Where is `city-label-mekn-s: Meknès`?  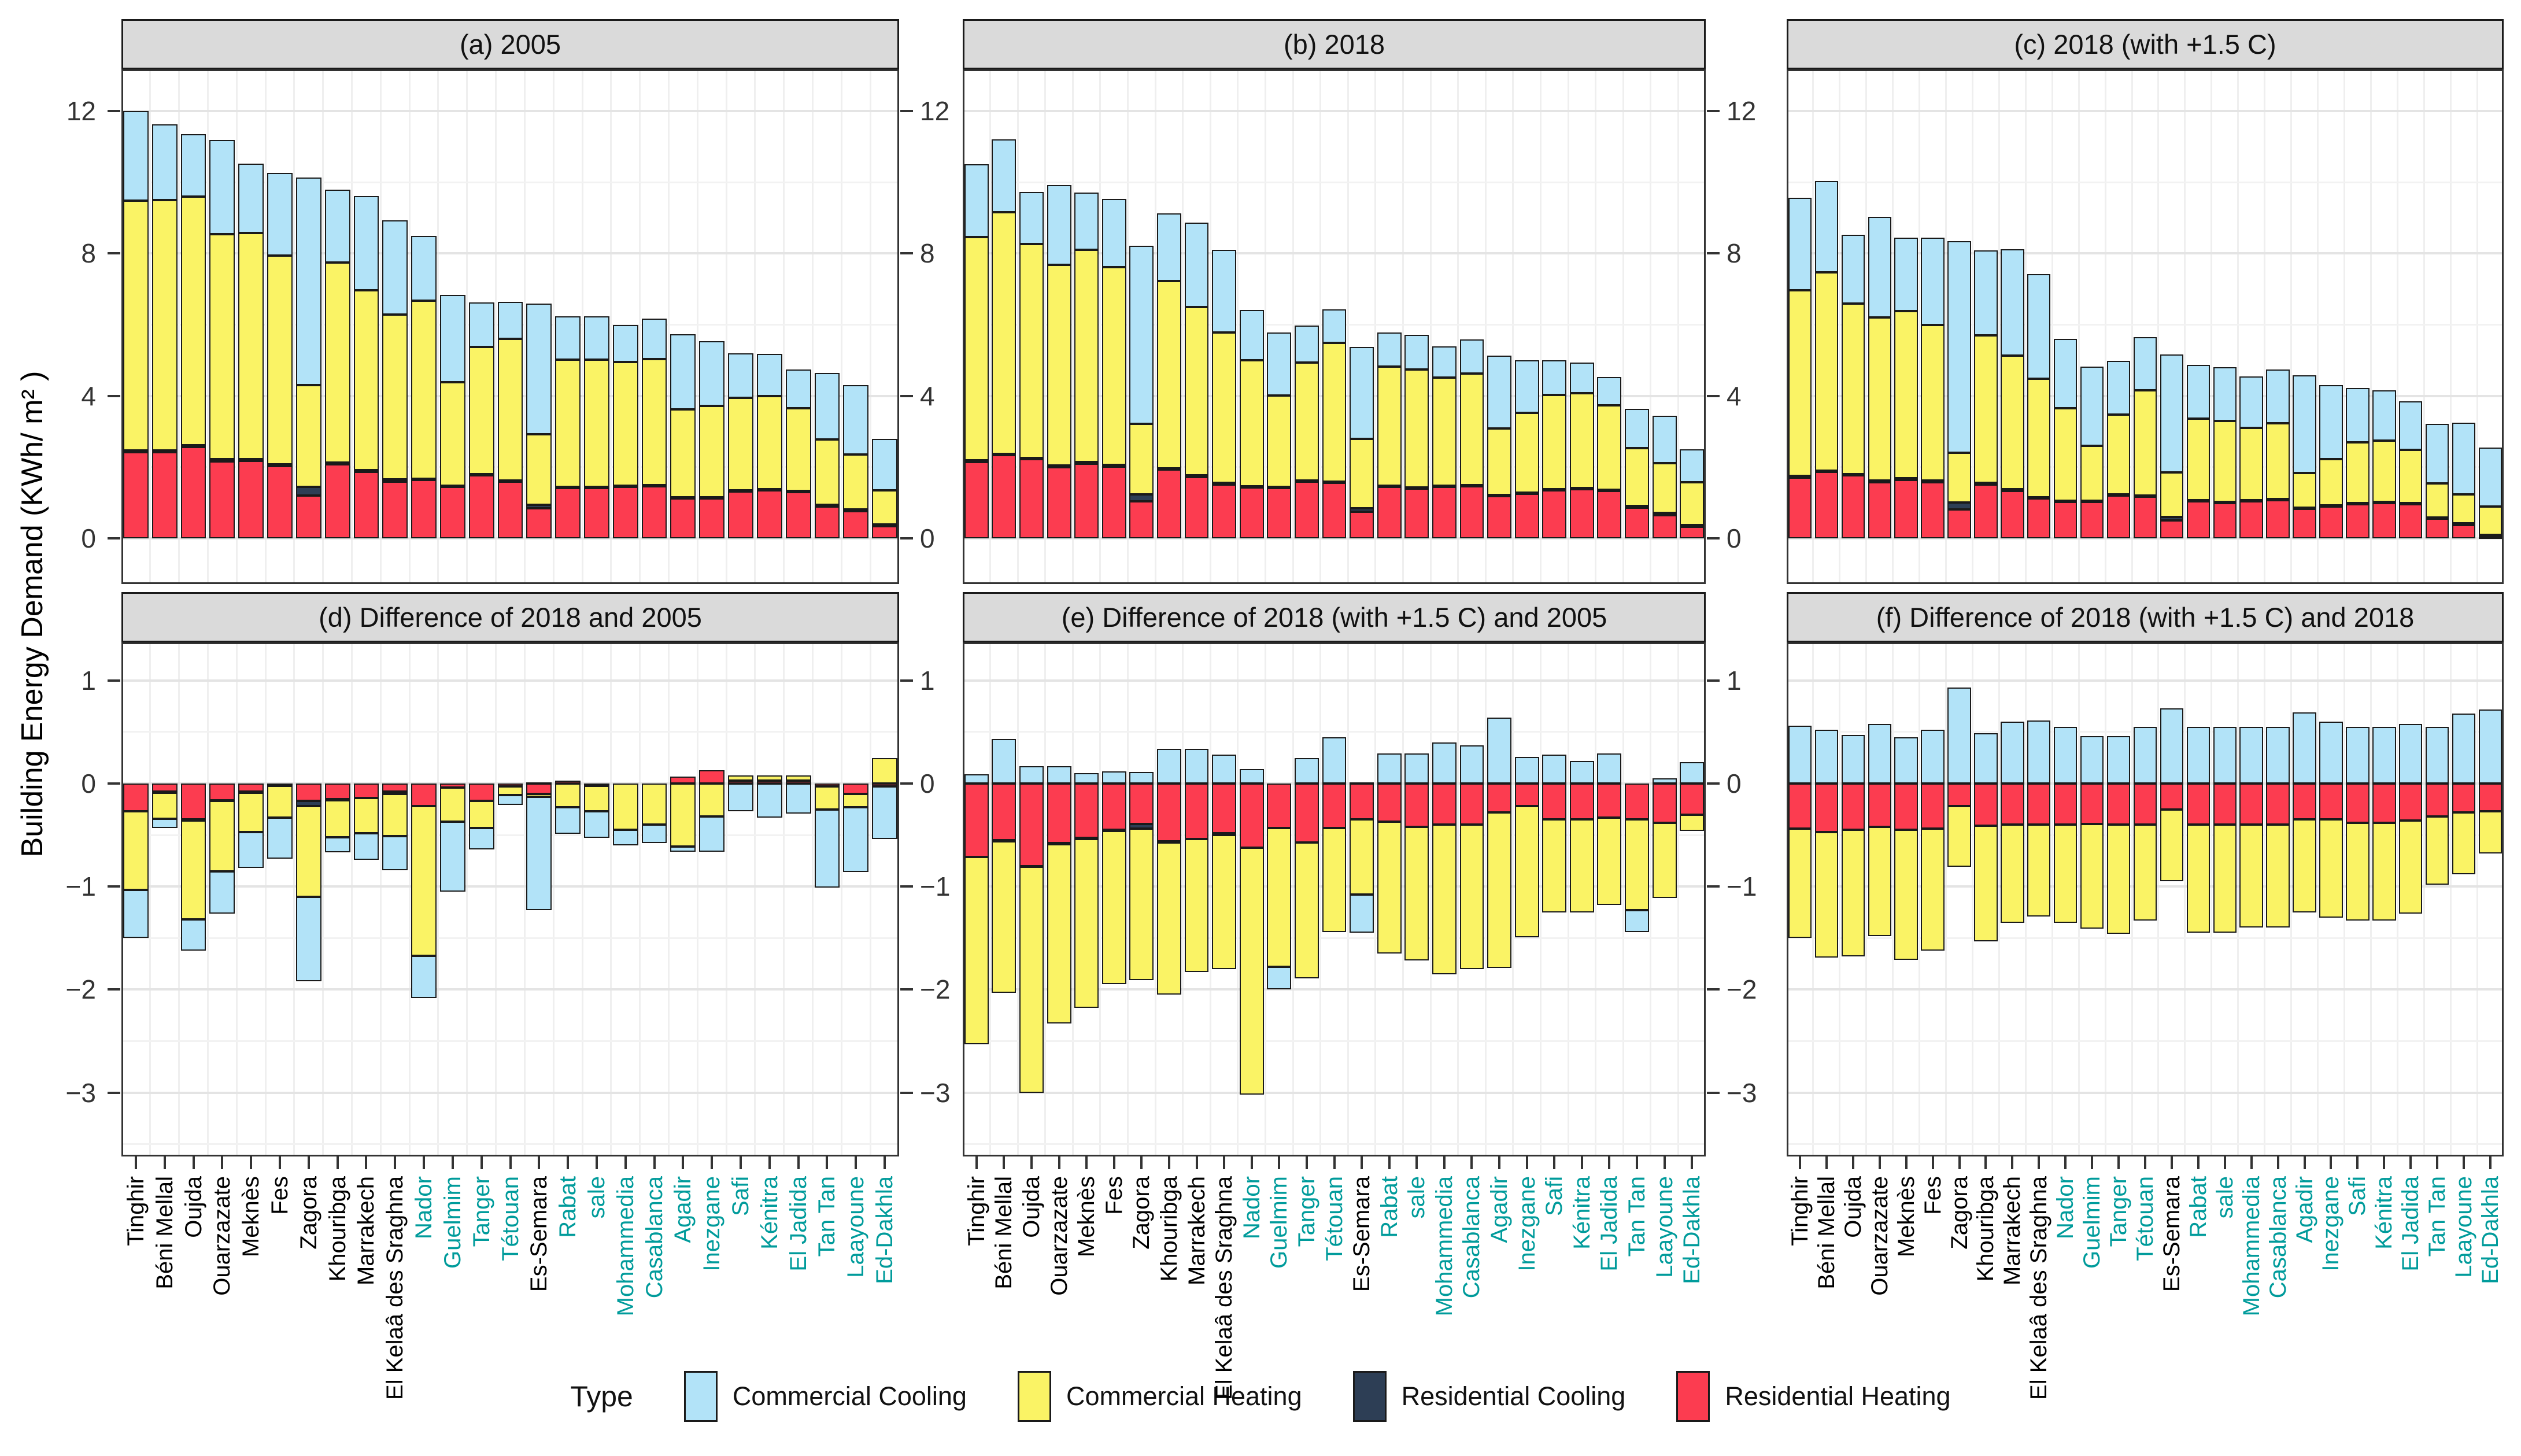
city-label-mekn-s: Meknès is located at coordinates (1087, 1217).